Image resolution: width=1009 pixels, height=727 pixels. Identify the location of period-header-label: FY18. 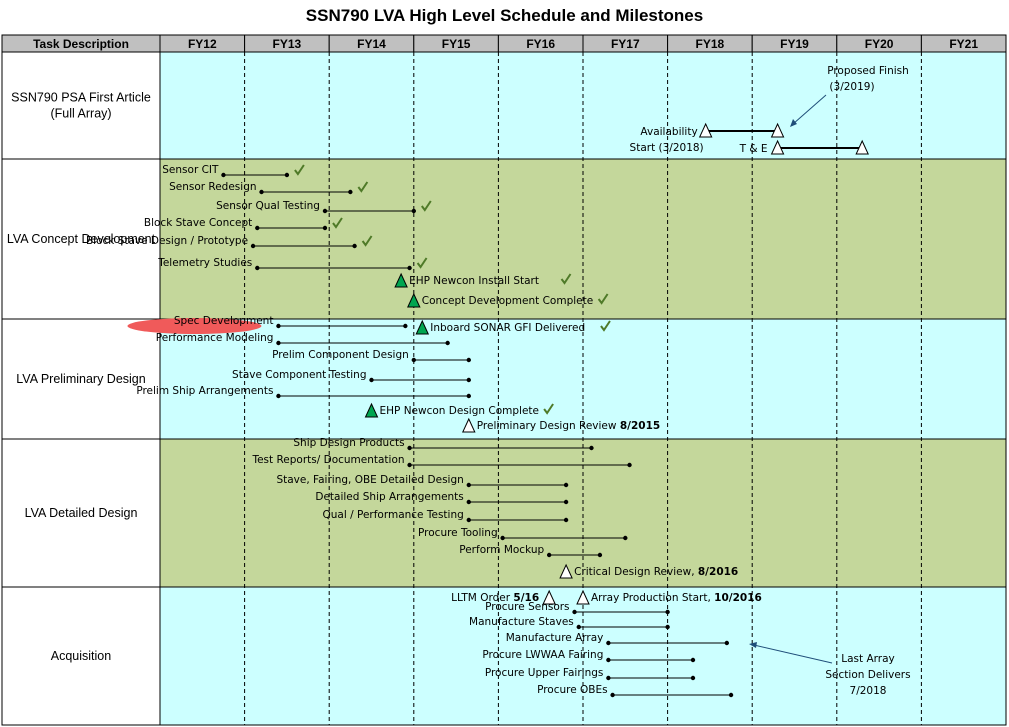
(710, 44).